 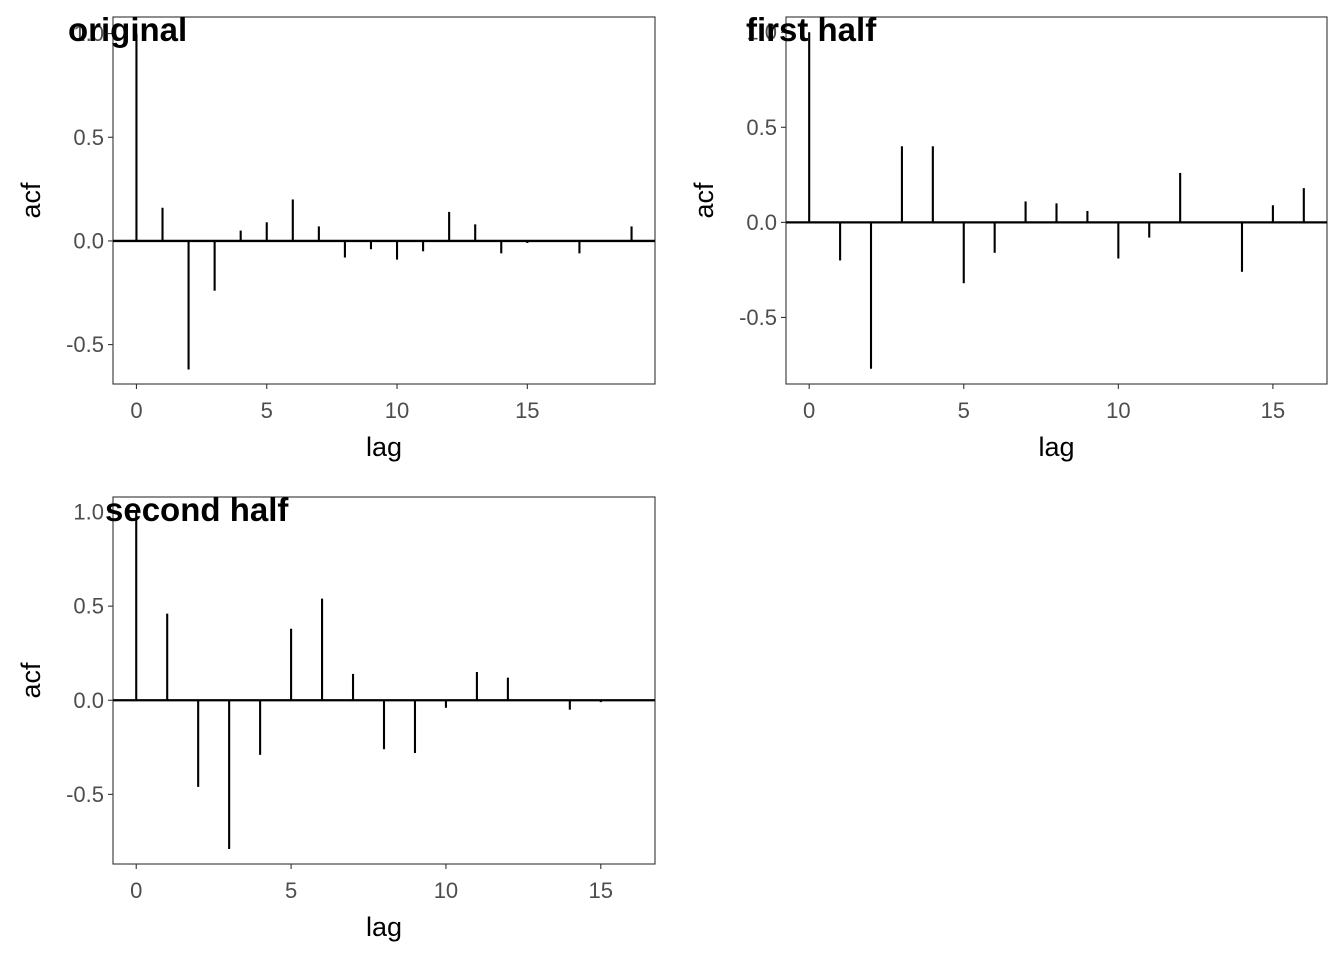 What do you see at coordinates (811, 29) in the screenshot?
I see `panel-title: first half` at bounding box center [811, 29].